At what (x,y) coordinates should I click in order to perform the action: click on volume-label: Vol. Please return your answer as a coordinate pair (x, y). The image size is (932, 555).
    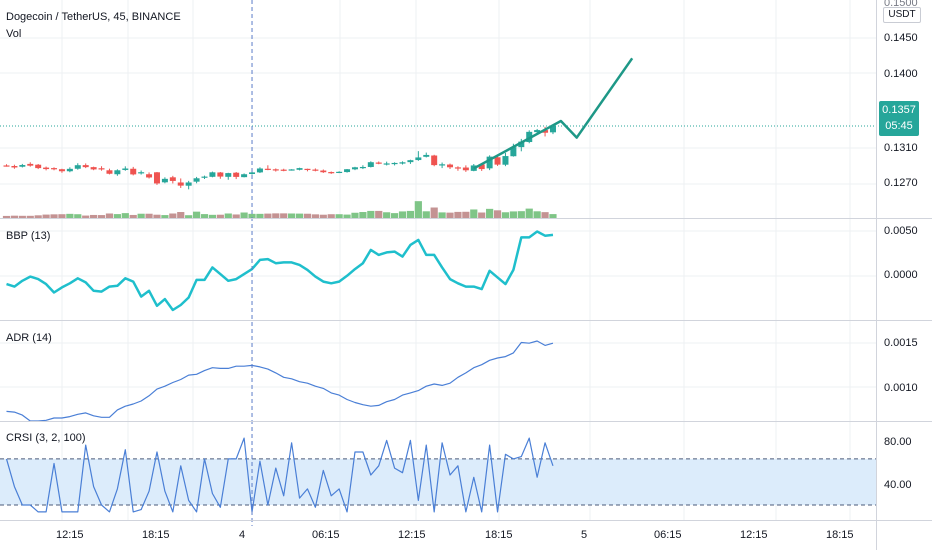
    Looking at the image, I should click on (14, 34).